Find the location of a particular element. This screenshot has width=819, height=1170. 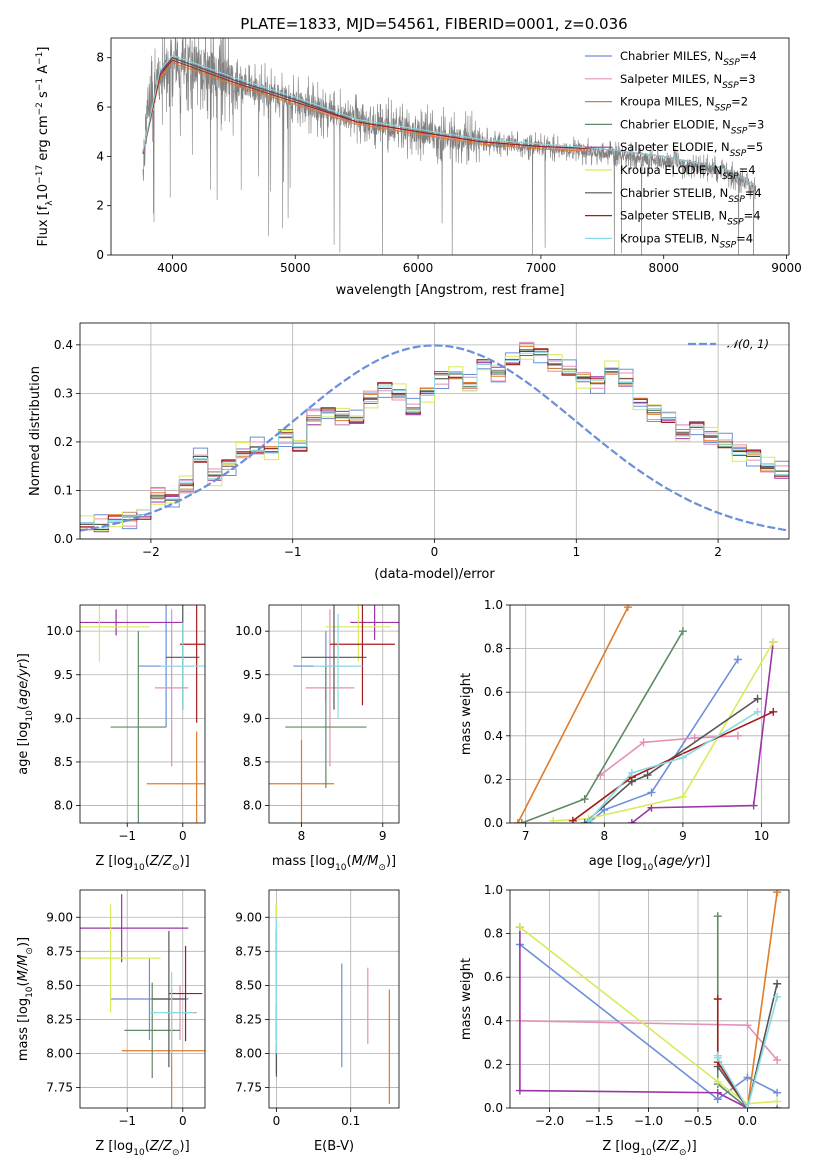

legend-entry: Salpeter ELODIE, NSSP=5 is located at coordinates (691, 149).